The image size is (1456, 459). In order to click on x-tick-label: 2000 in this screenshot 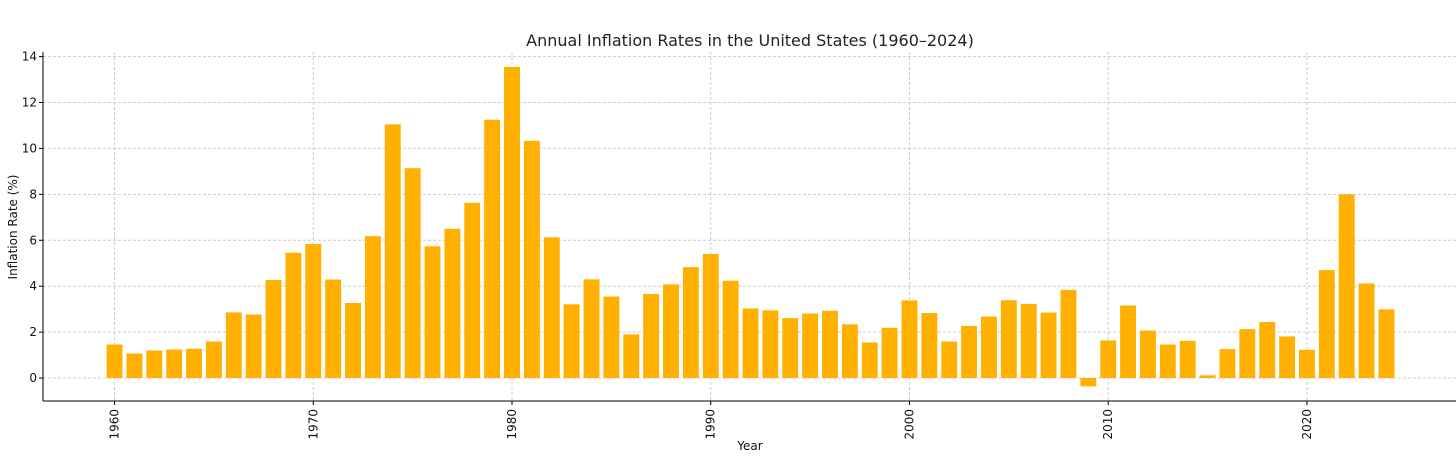, I will do `click(909, 424)`.